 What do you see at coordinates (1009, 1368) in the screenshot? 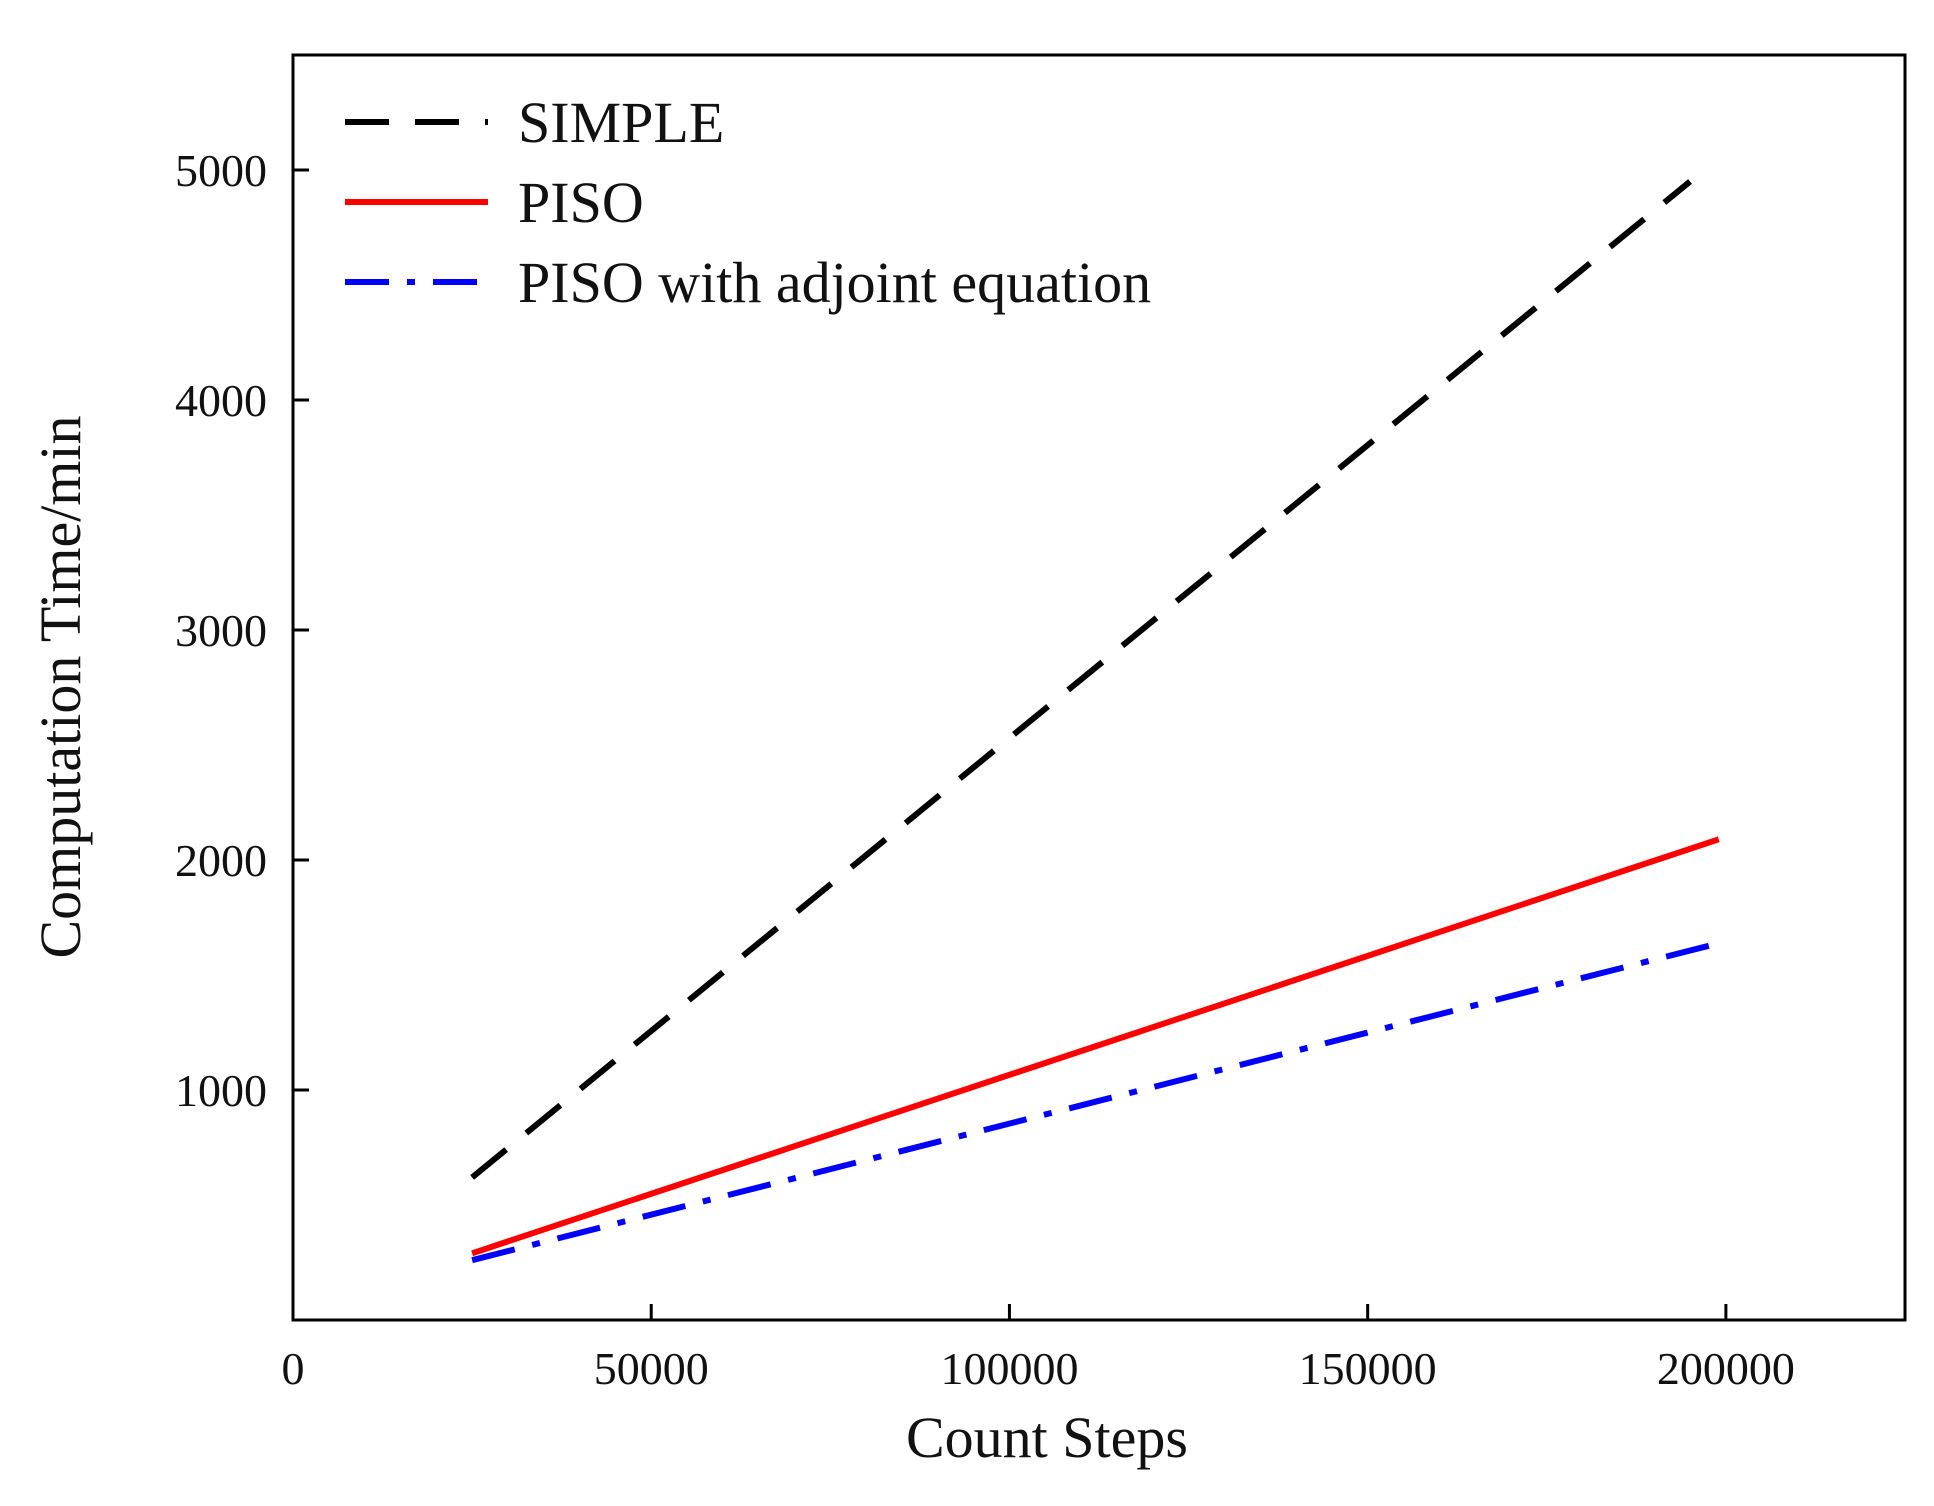
I see `x-tick-label: 100000` at bounding box center [1009, 1368].